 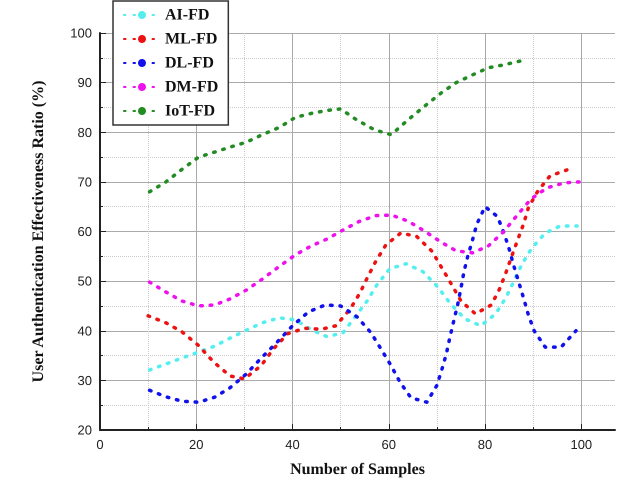 I want to click on x-tick-label: 60, so click(x=389, y=444).